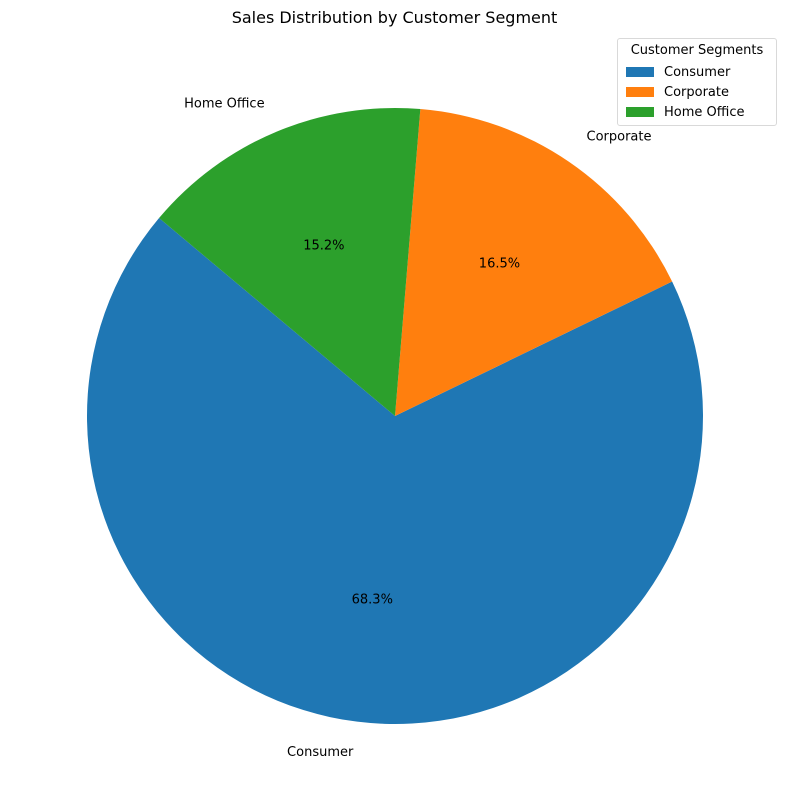 The image size is (789, 812). What do you see at coordinates (323, 245) in the screenshot?
I see `slice-percent-home-office: 15.2%` at bounding box center [323, 245].